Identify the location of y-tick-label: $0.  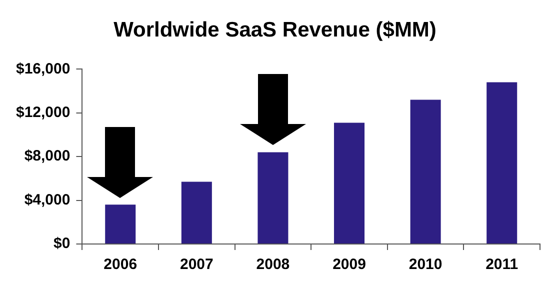
(62, 243).